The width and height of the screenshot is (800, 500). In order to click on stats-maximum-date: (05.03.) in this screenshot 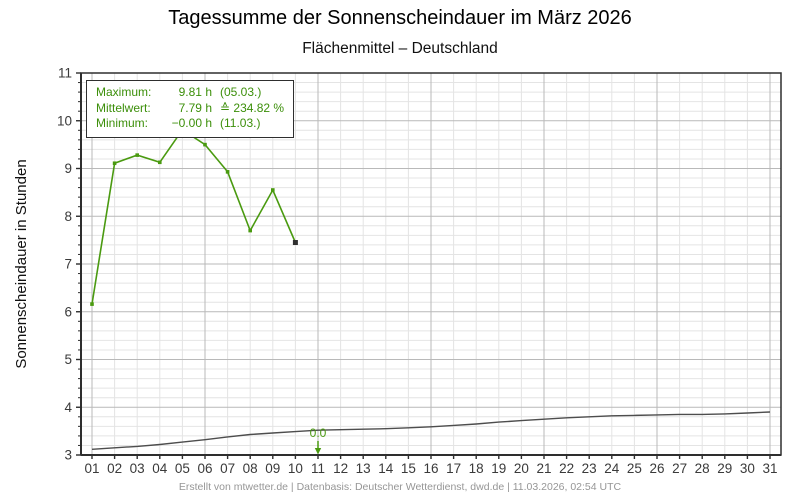, I will do `click(241, 92)`.